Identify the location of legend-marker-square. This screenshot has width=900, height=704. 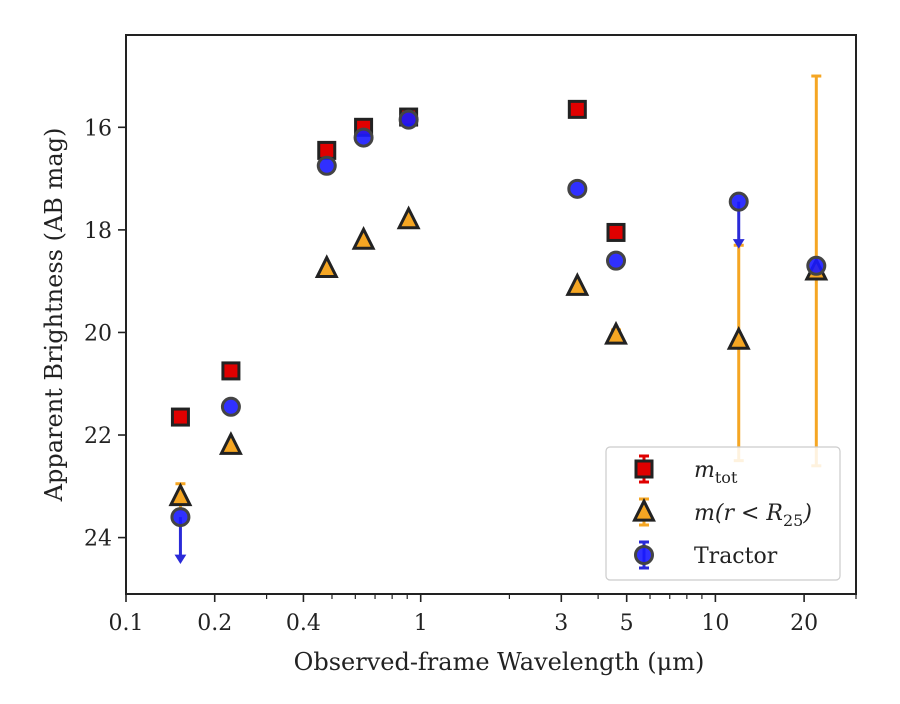
(644, 469).